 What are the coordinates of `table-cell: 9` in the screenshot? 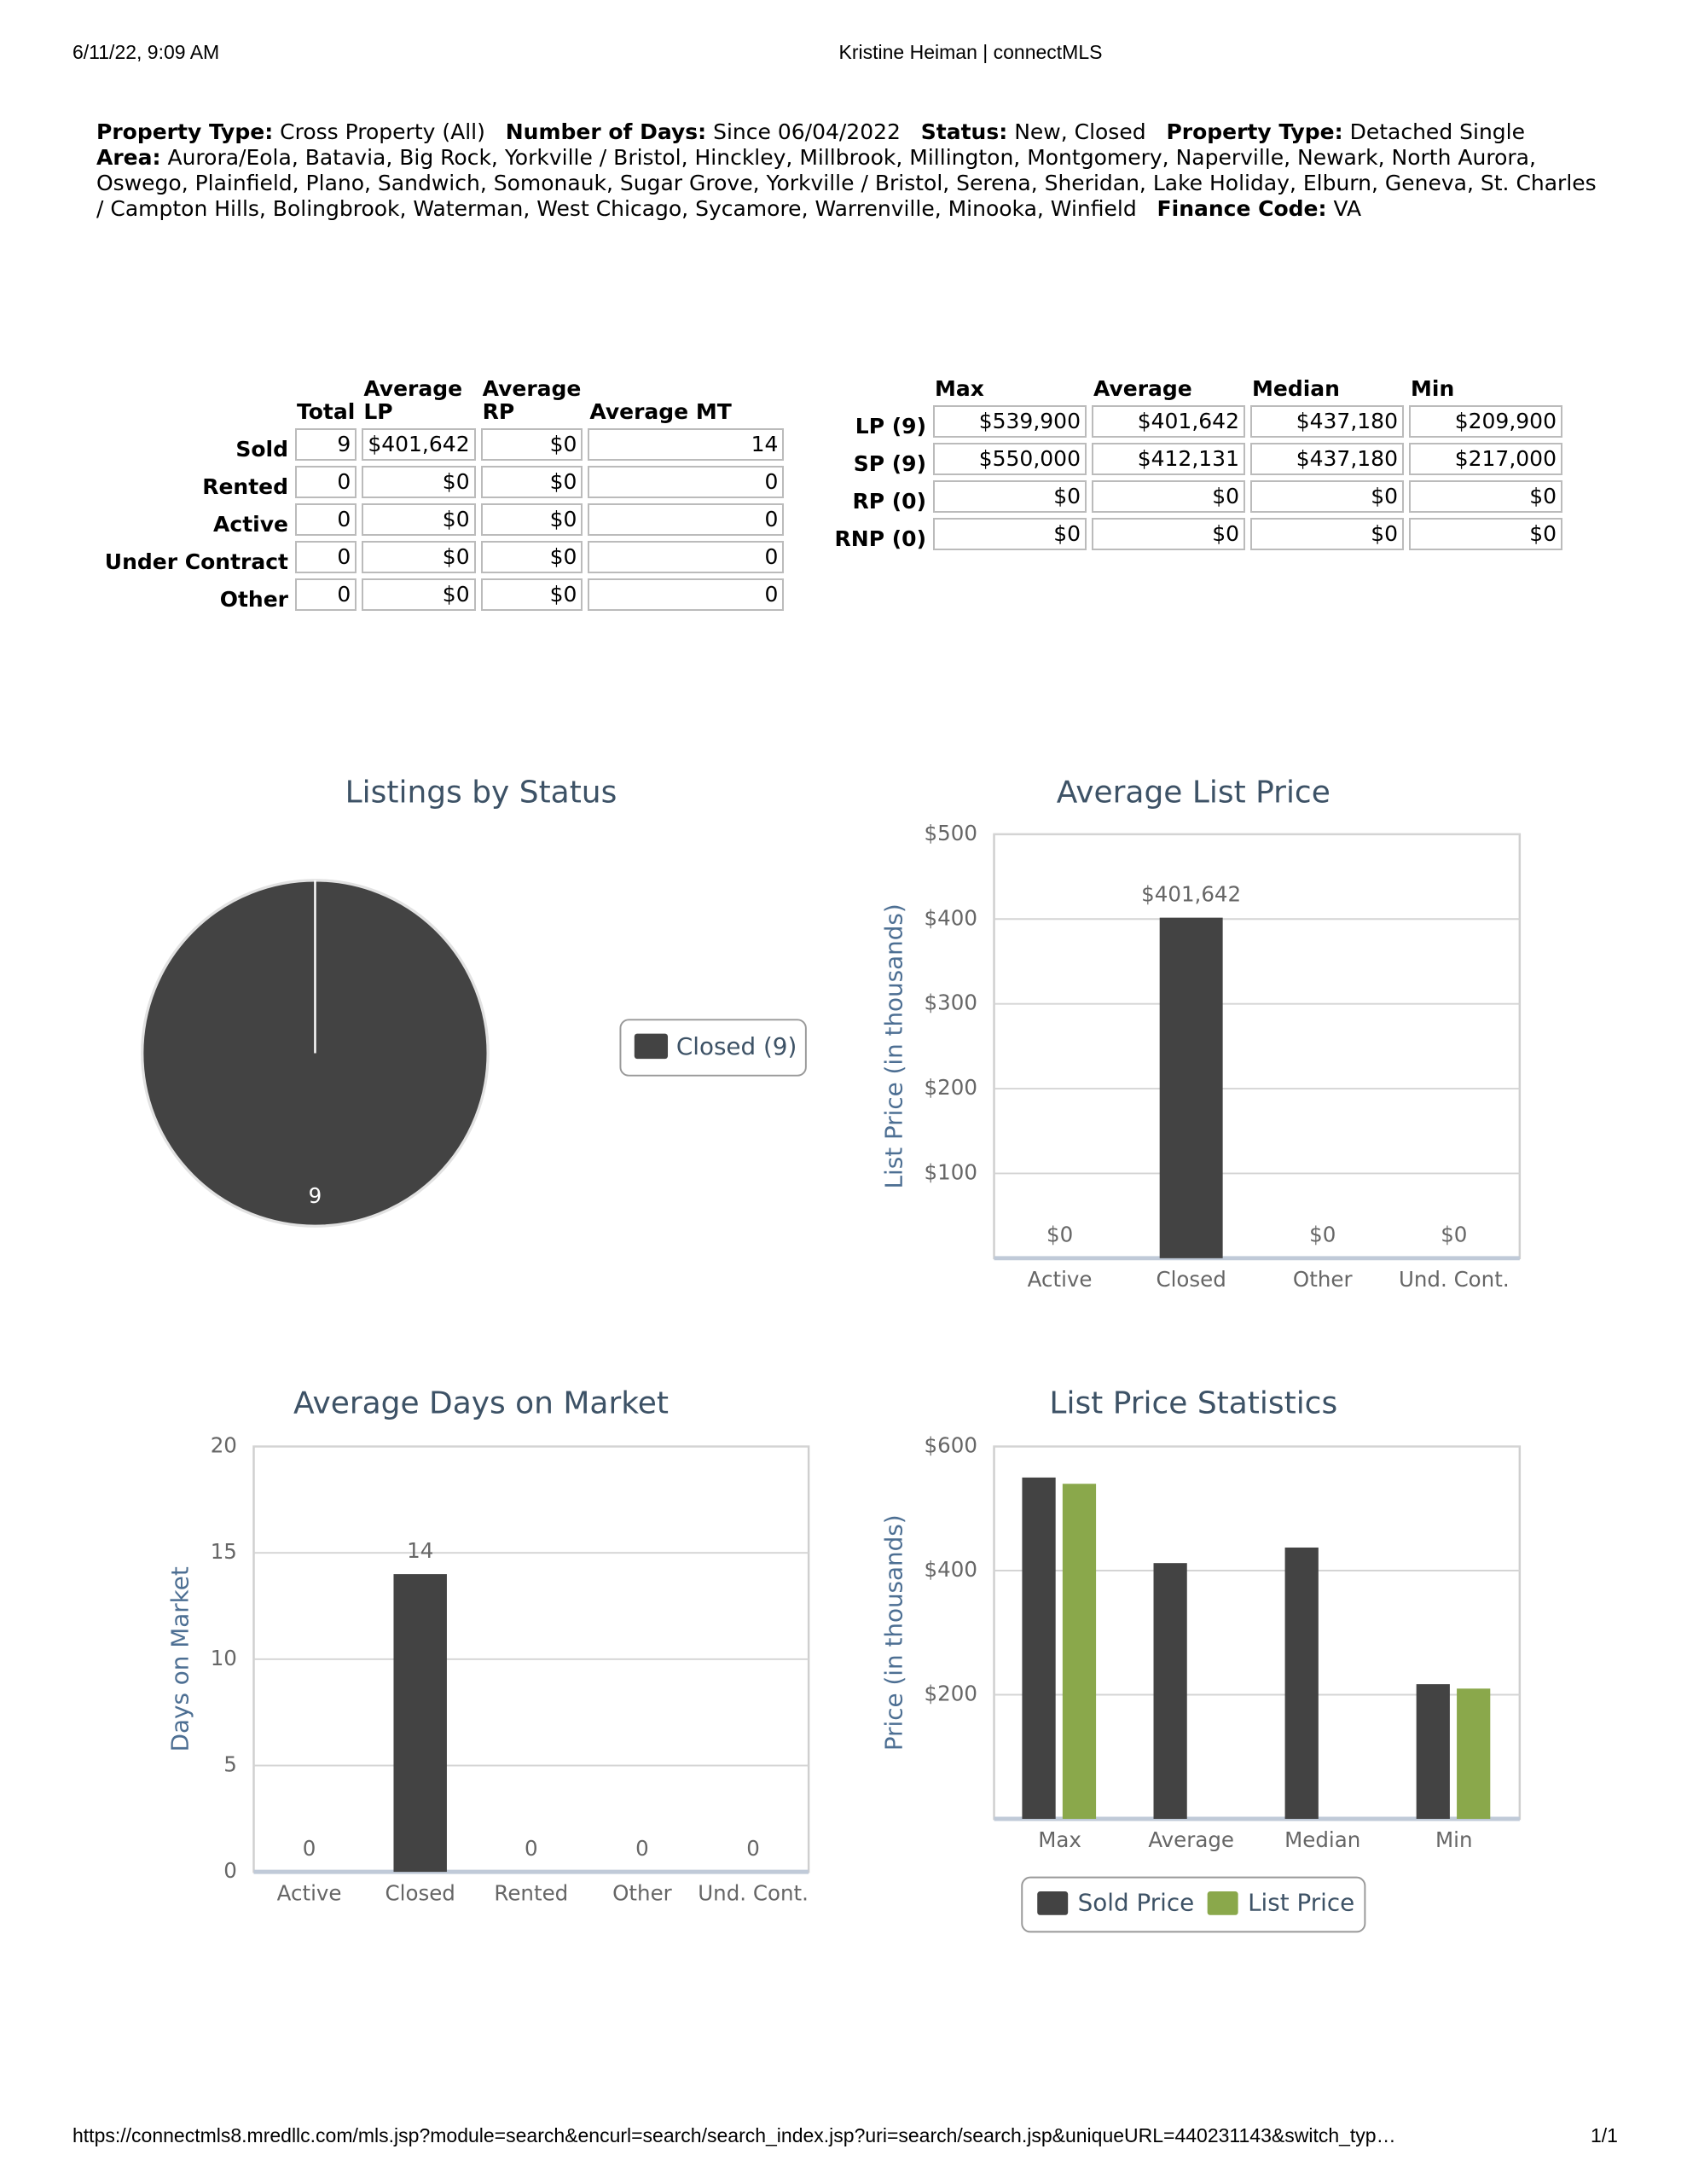 It's located at (326, 444).